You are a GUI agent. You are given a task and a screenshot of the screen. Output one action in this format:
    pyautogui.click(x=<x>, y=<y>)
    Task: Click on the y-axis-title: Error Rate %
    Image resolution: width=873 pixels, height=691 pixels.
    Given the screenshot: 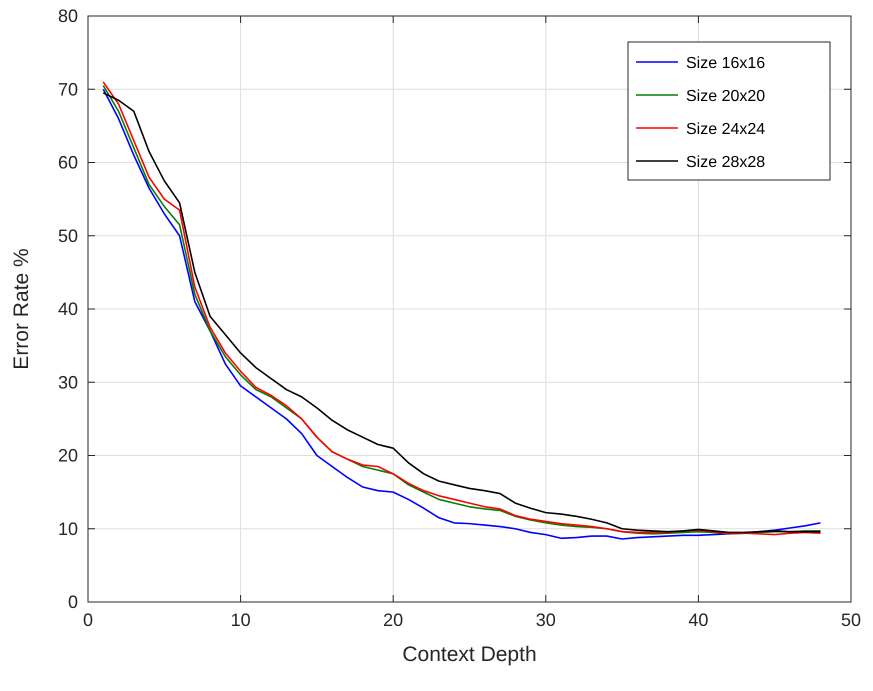 What is the action you would take?
    pyautogui.click(x=21, y=309)
    